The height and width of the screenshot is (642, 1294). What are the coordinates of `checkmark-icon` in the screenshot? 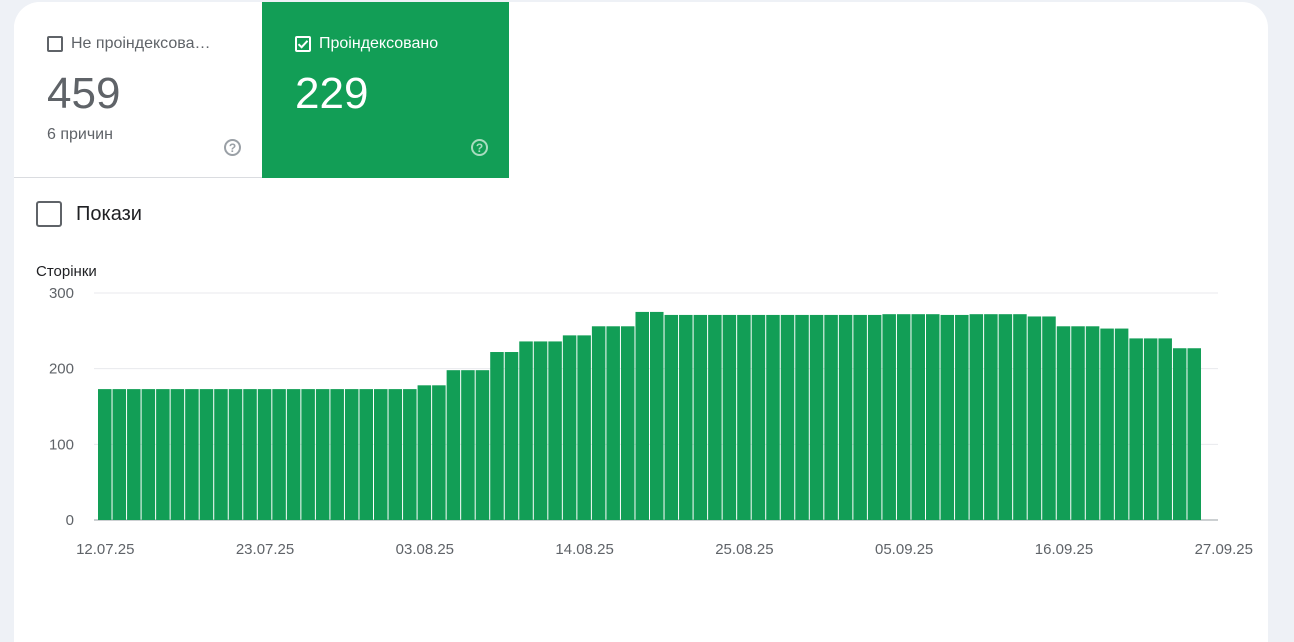 It's located at (303, 44).